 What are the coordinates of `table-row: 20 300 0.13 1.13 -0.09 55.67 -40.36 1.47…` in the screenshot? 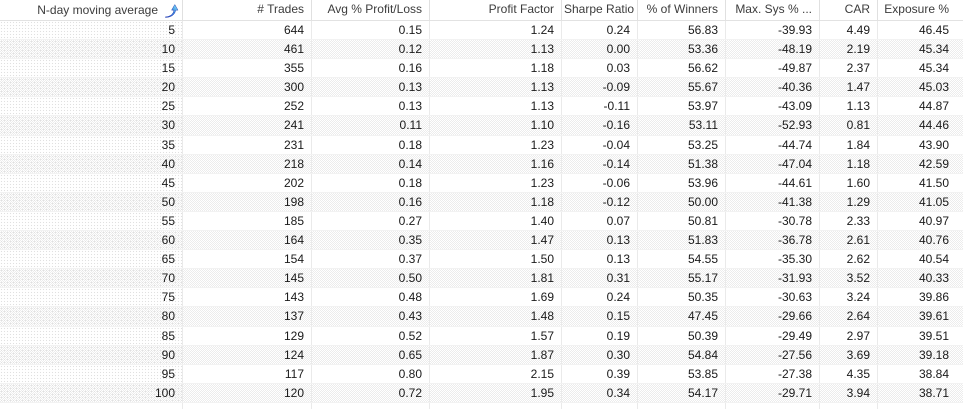 It's located at (481, 88).